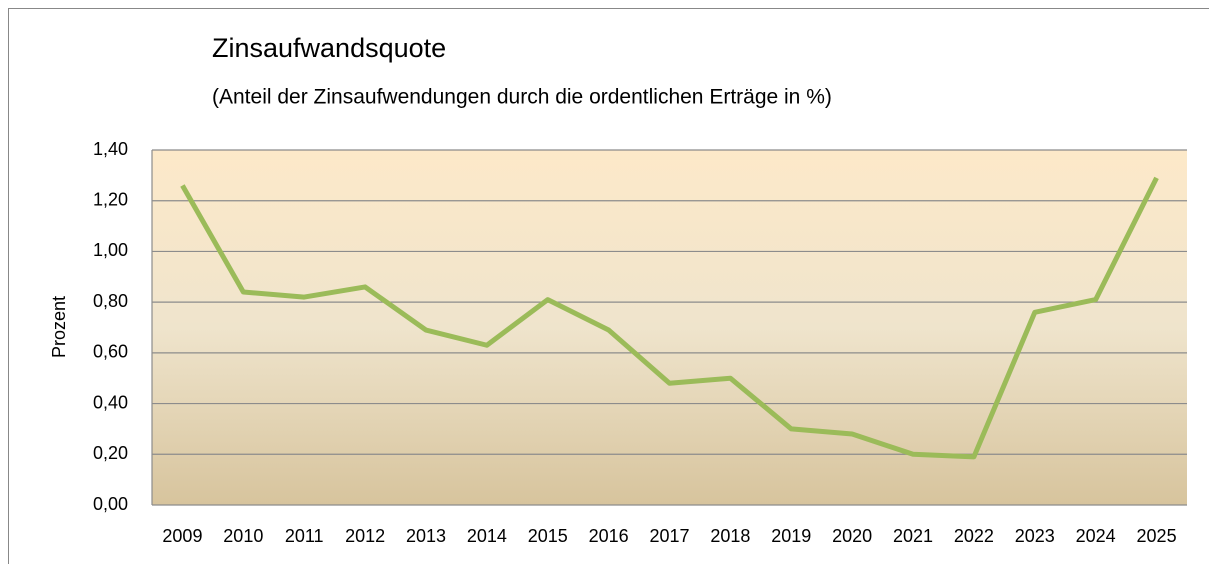 The height and width of the screenshot is (569, 1209). Describe the element at coordinates (304, 536) in the screenshot. I see `x-tick-label: 2011` at that location.